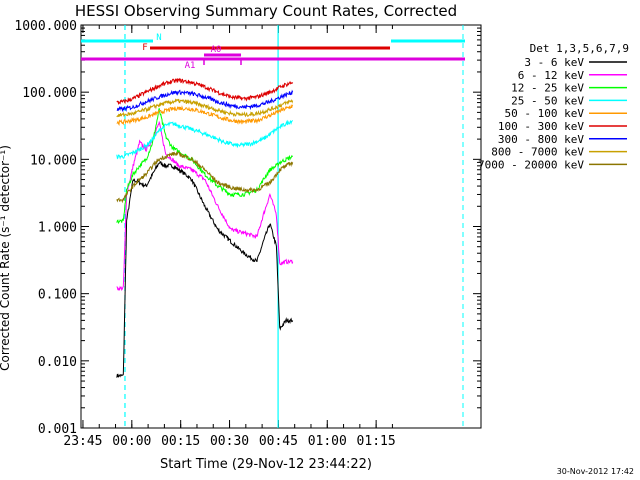 The height and width of the screenshot is (480, 640). Describe the element at coordinates (57, 295) in the screenshot. I see `y-tick-label: 0.100` at that location.